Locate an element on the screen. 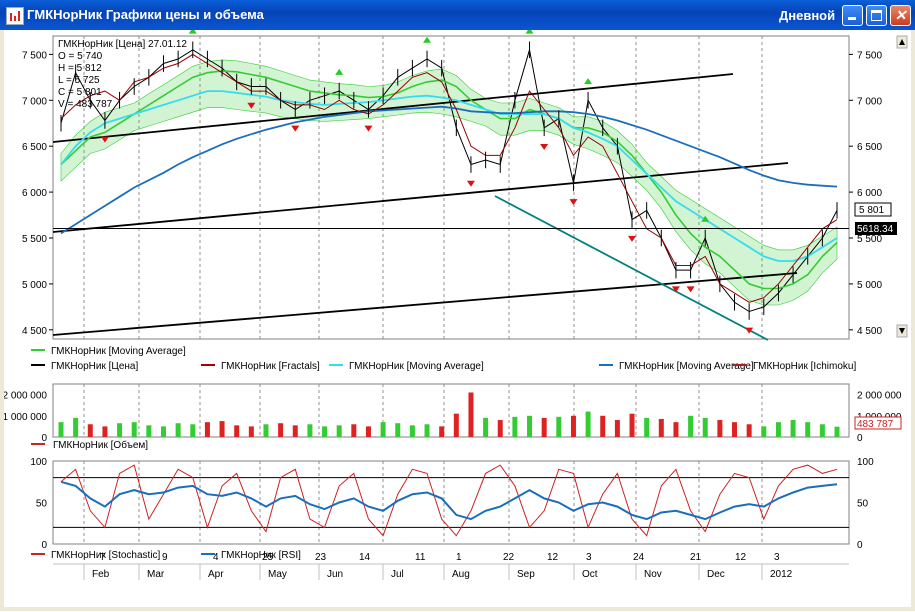 The height and width of the screenshot is (612, 915). volume-tick-label-left: 0 is located at coordinates (44, 438).